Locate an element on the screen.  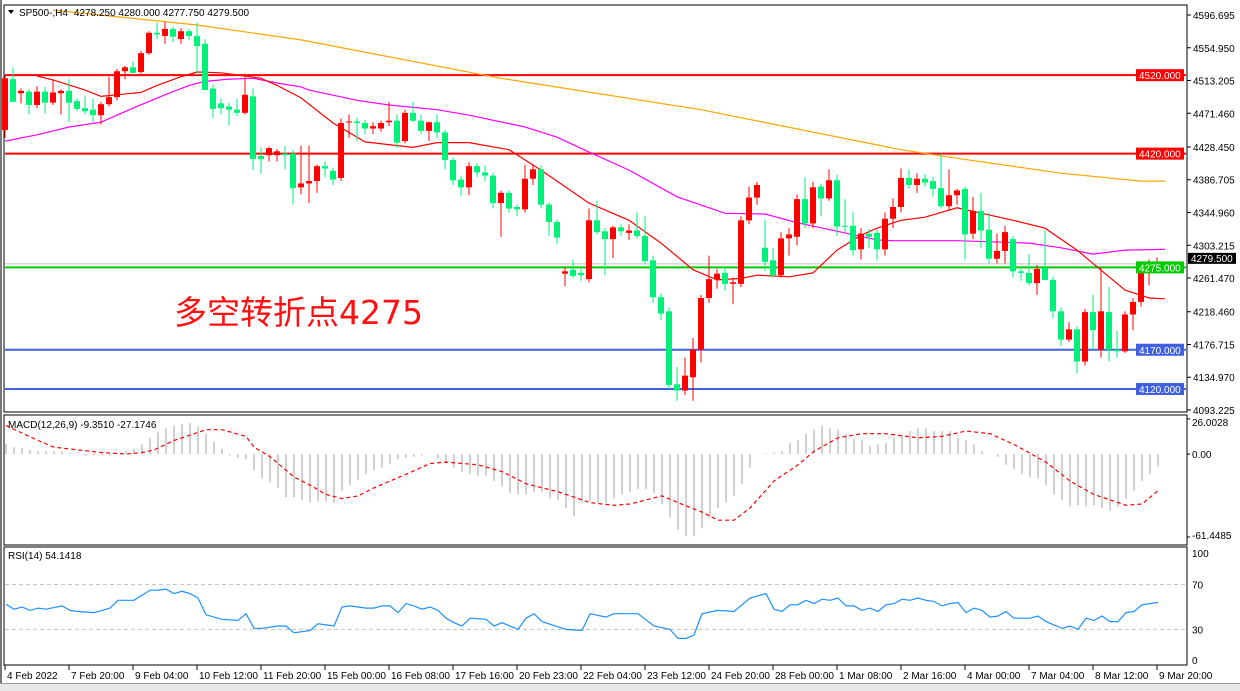
time-label: 9 Mar 20:00 is located at coordinates (1186, 676).